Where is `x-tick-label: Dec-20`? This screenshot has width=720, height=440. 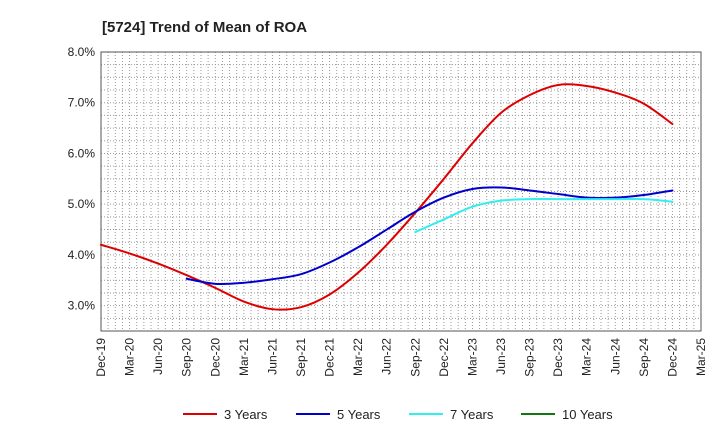 x-tick-label: Dec-20 is located at coordinates (215, 357).